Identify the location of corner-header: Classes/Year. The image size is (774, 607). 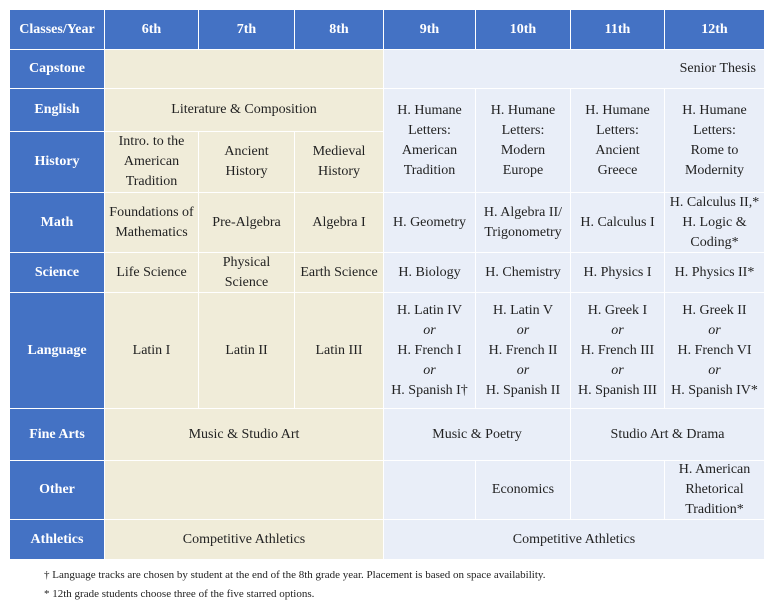
(57, 29).